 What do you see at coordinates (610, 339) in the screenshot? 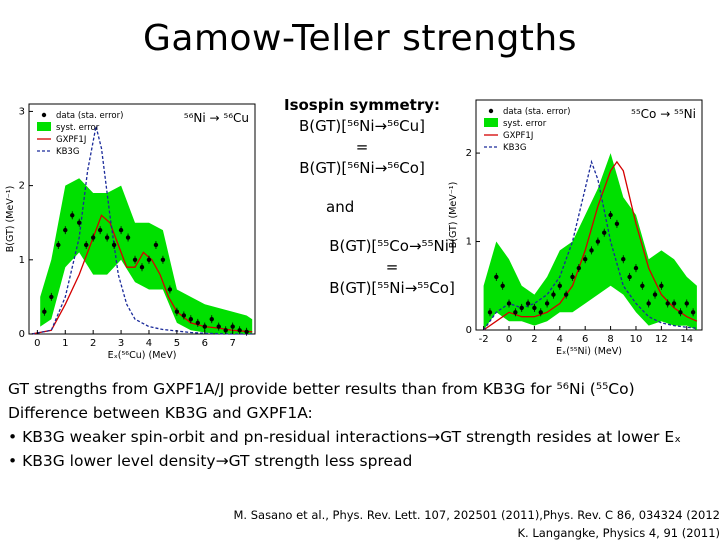
I see `x-tick-label: 8` at bounding box center [610, 339].